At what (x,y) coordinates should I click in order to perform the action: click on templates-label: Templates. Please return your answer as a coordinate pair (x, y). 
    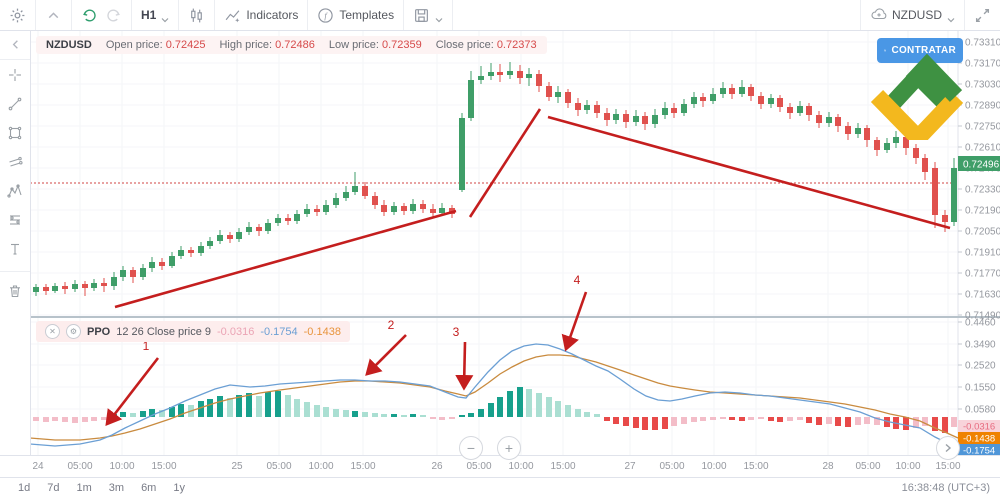
    Looking at the image, I should click on (367, 15).